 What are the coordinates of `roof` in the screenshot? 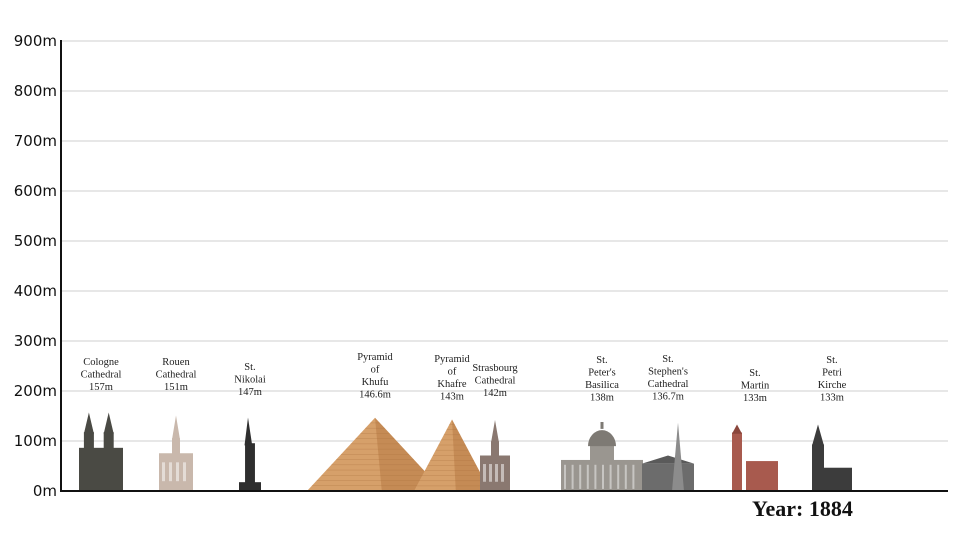 It's located at (668, 459).